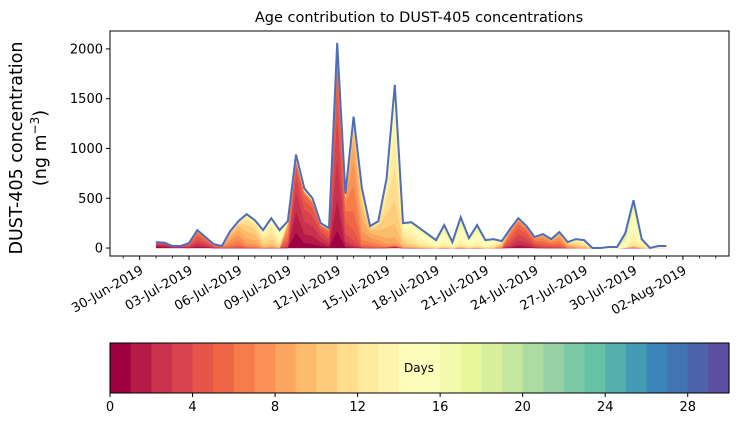 Image resolution: width=739 pixels, height=425 pixels. I want to click on y-tick-label: 1000, so click(86, 149).